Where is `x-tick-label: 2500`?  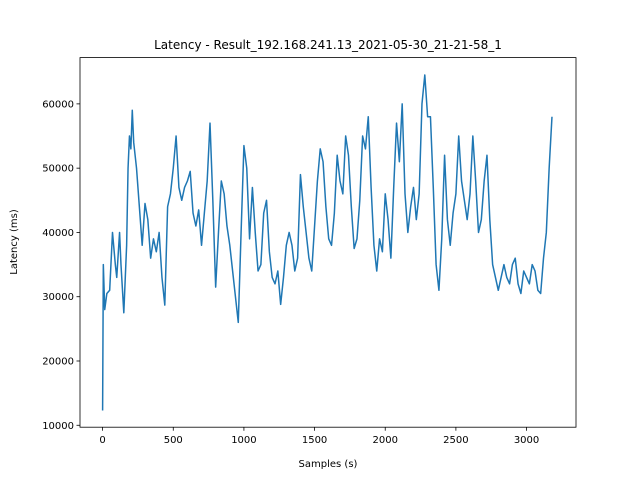
x-tick-label: 2500 is located at coordinates (455, 440).